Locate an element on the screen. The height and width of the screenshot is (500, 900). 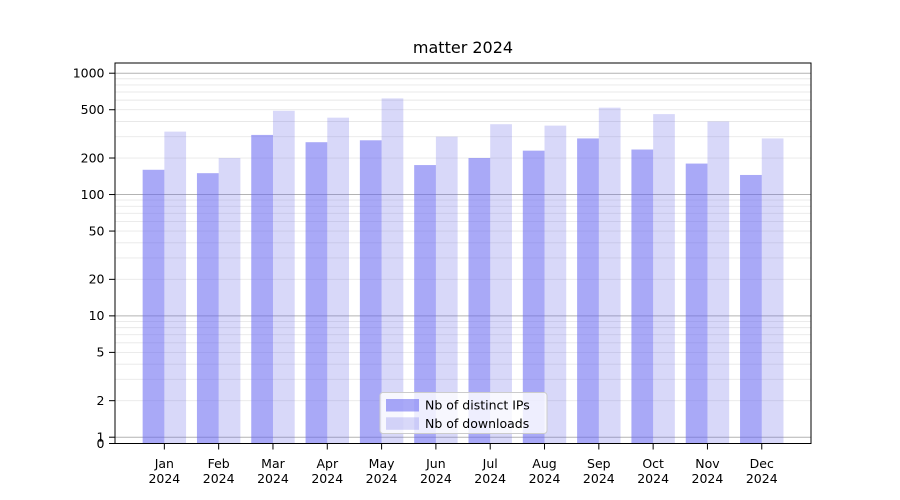
y-tick-label: 1000 is located at coordinates (89, 73).